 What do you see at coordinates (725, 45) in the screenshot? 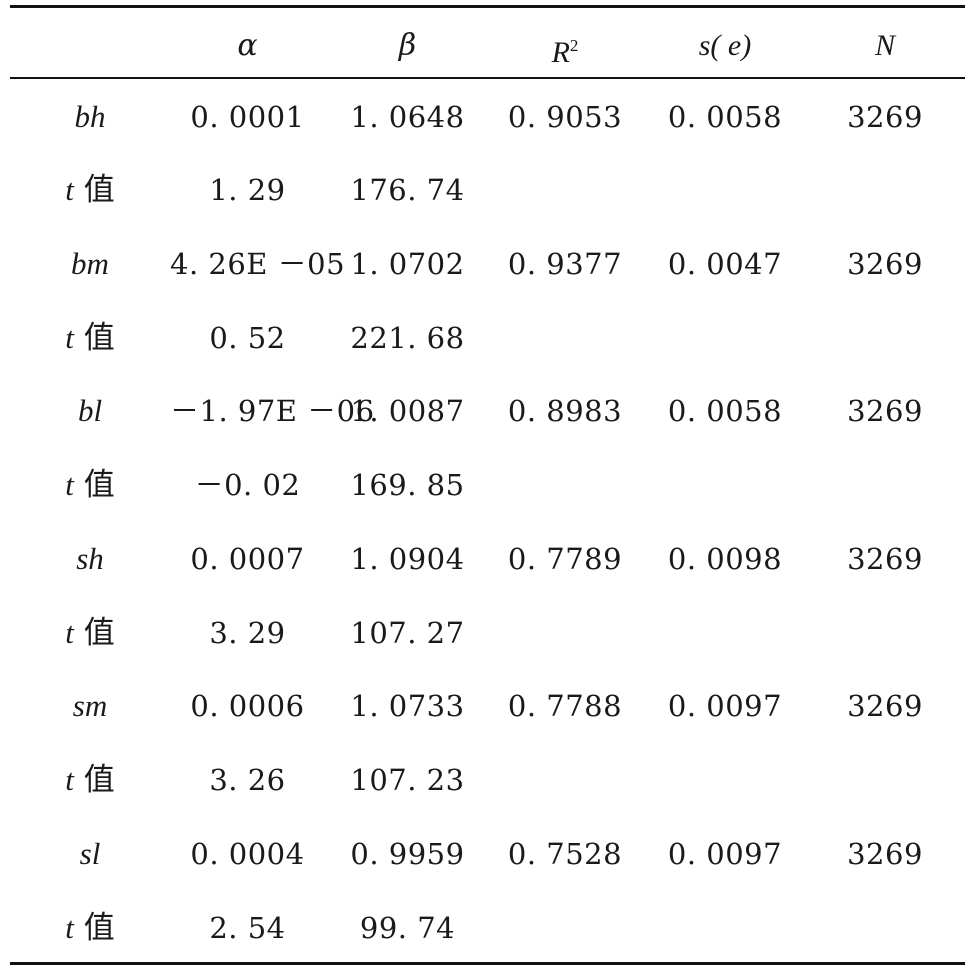
I see `header-std-error: s( e)` at bounding box center [725, 45].